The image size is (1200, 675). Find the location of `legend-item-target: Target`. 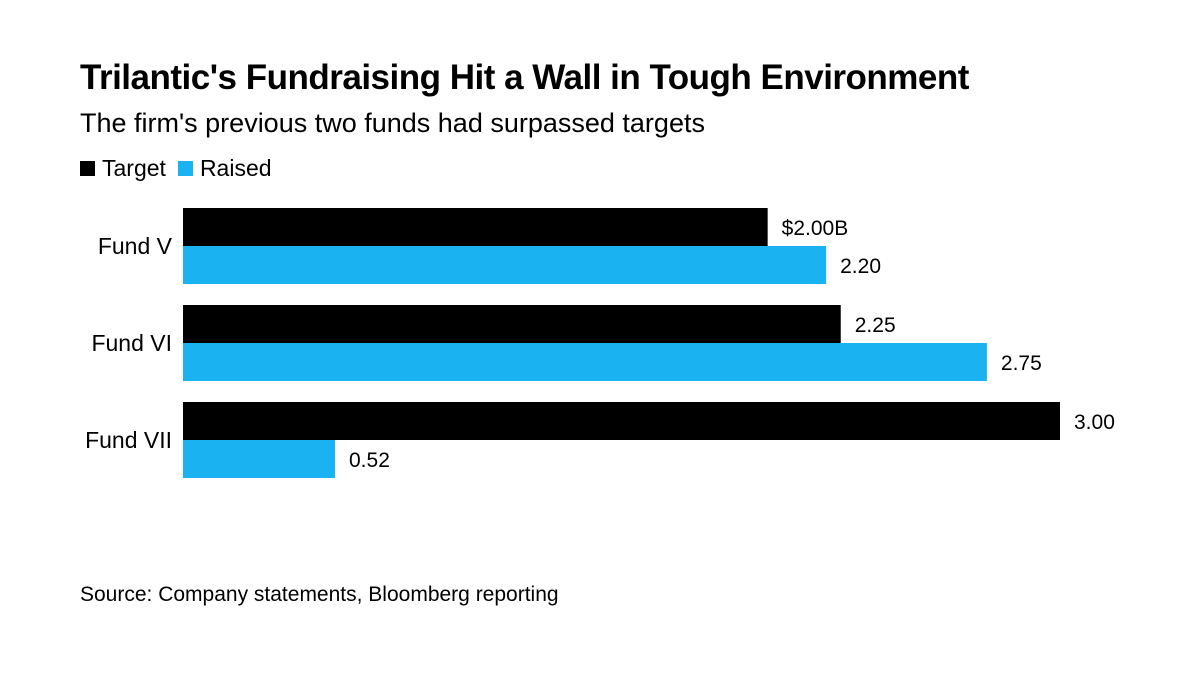

legend-item-target: Target is located at coordinates (123, 168).